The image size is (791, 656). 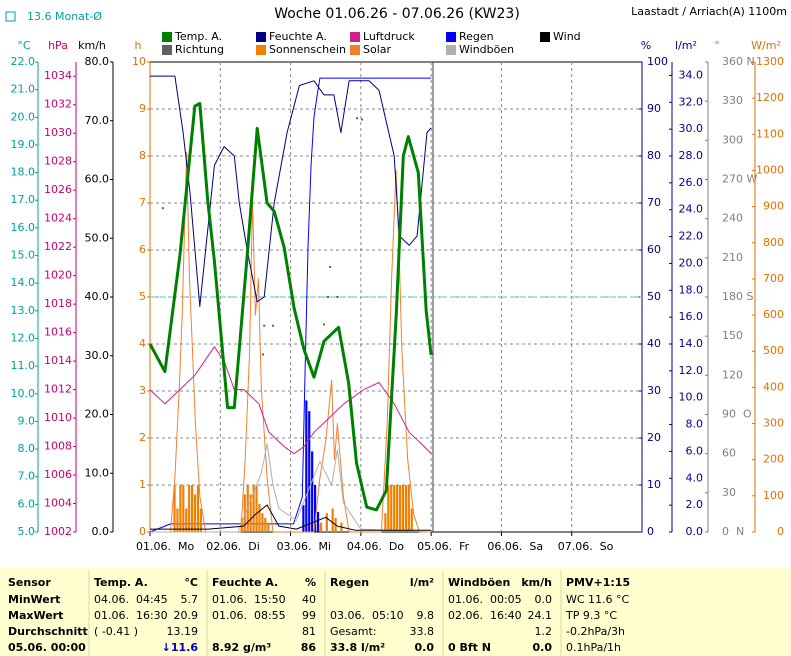 I want to click on y-tick-label: 10, so click(x=139, y=61).